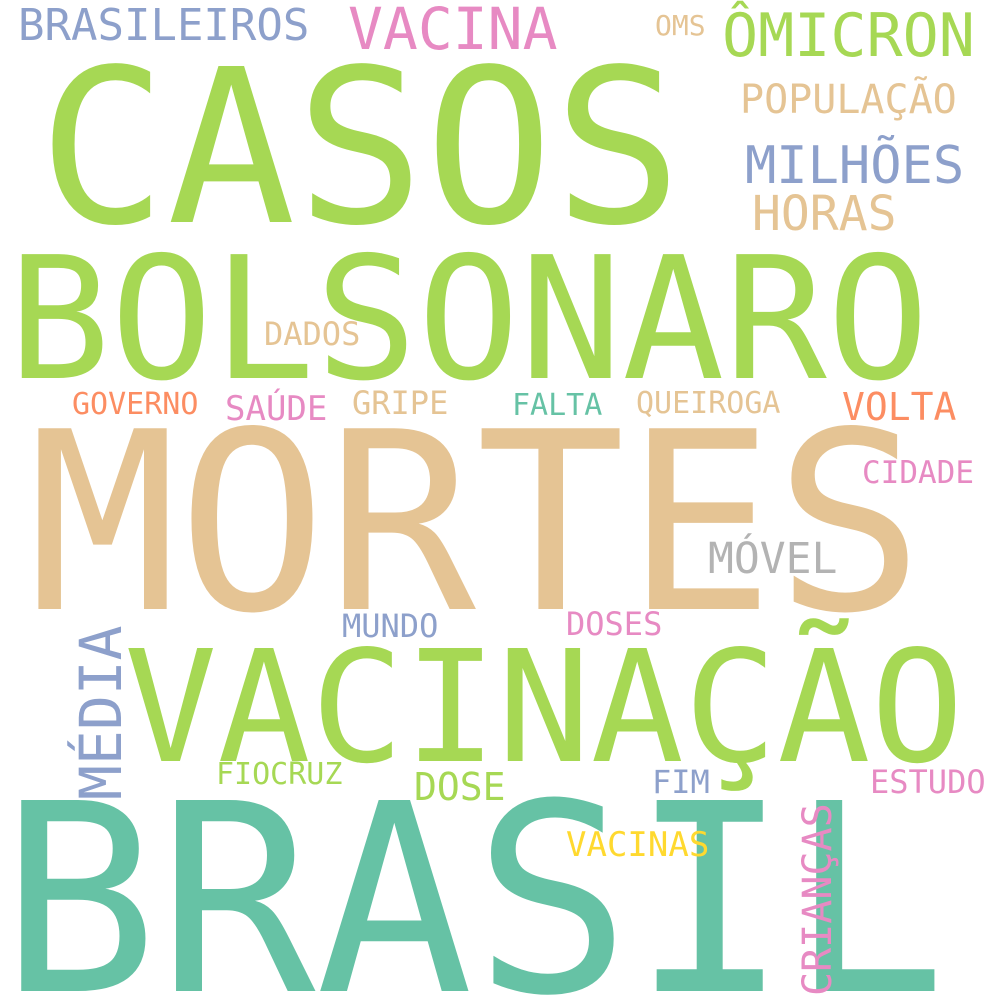 This screenshot has width=1000, height=1000. Describe the element at coordinates (899, 407) in the screenshot. I see `word-volta: VOLTA` at that location.